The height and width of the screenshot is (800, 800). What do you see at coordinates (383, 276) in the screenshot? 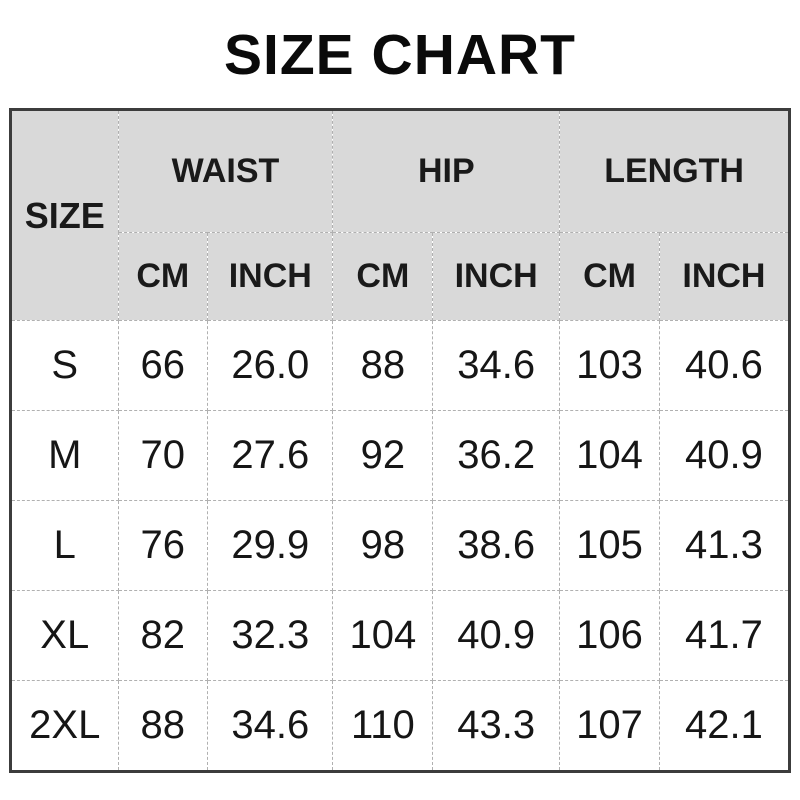
I see `subheader-hip-cm: CM` at bounding box center [383, 276].